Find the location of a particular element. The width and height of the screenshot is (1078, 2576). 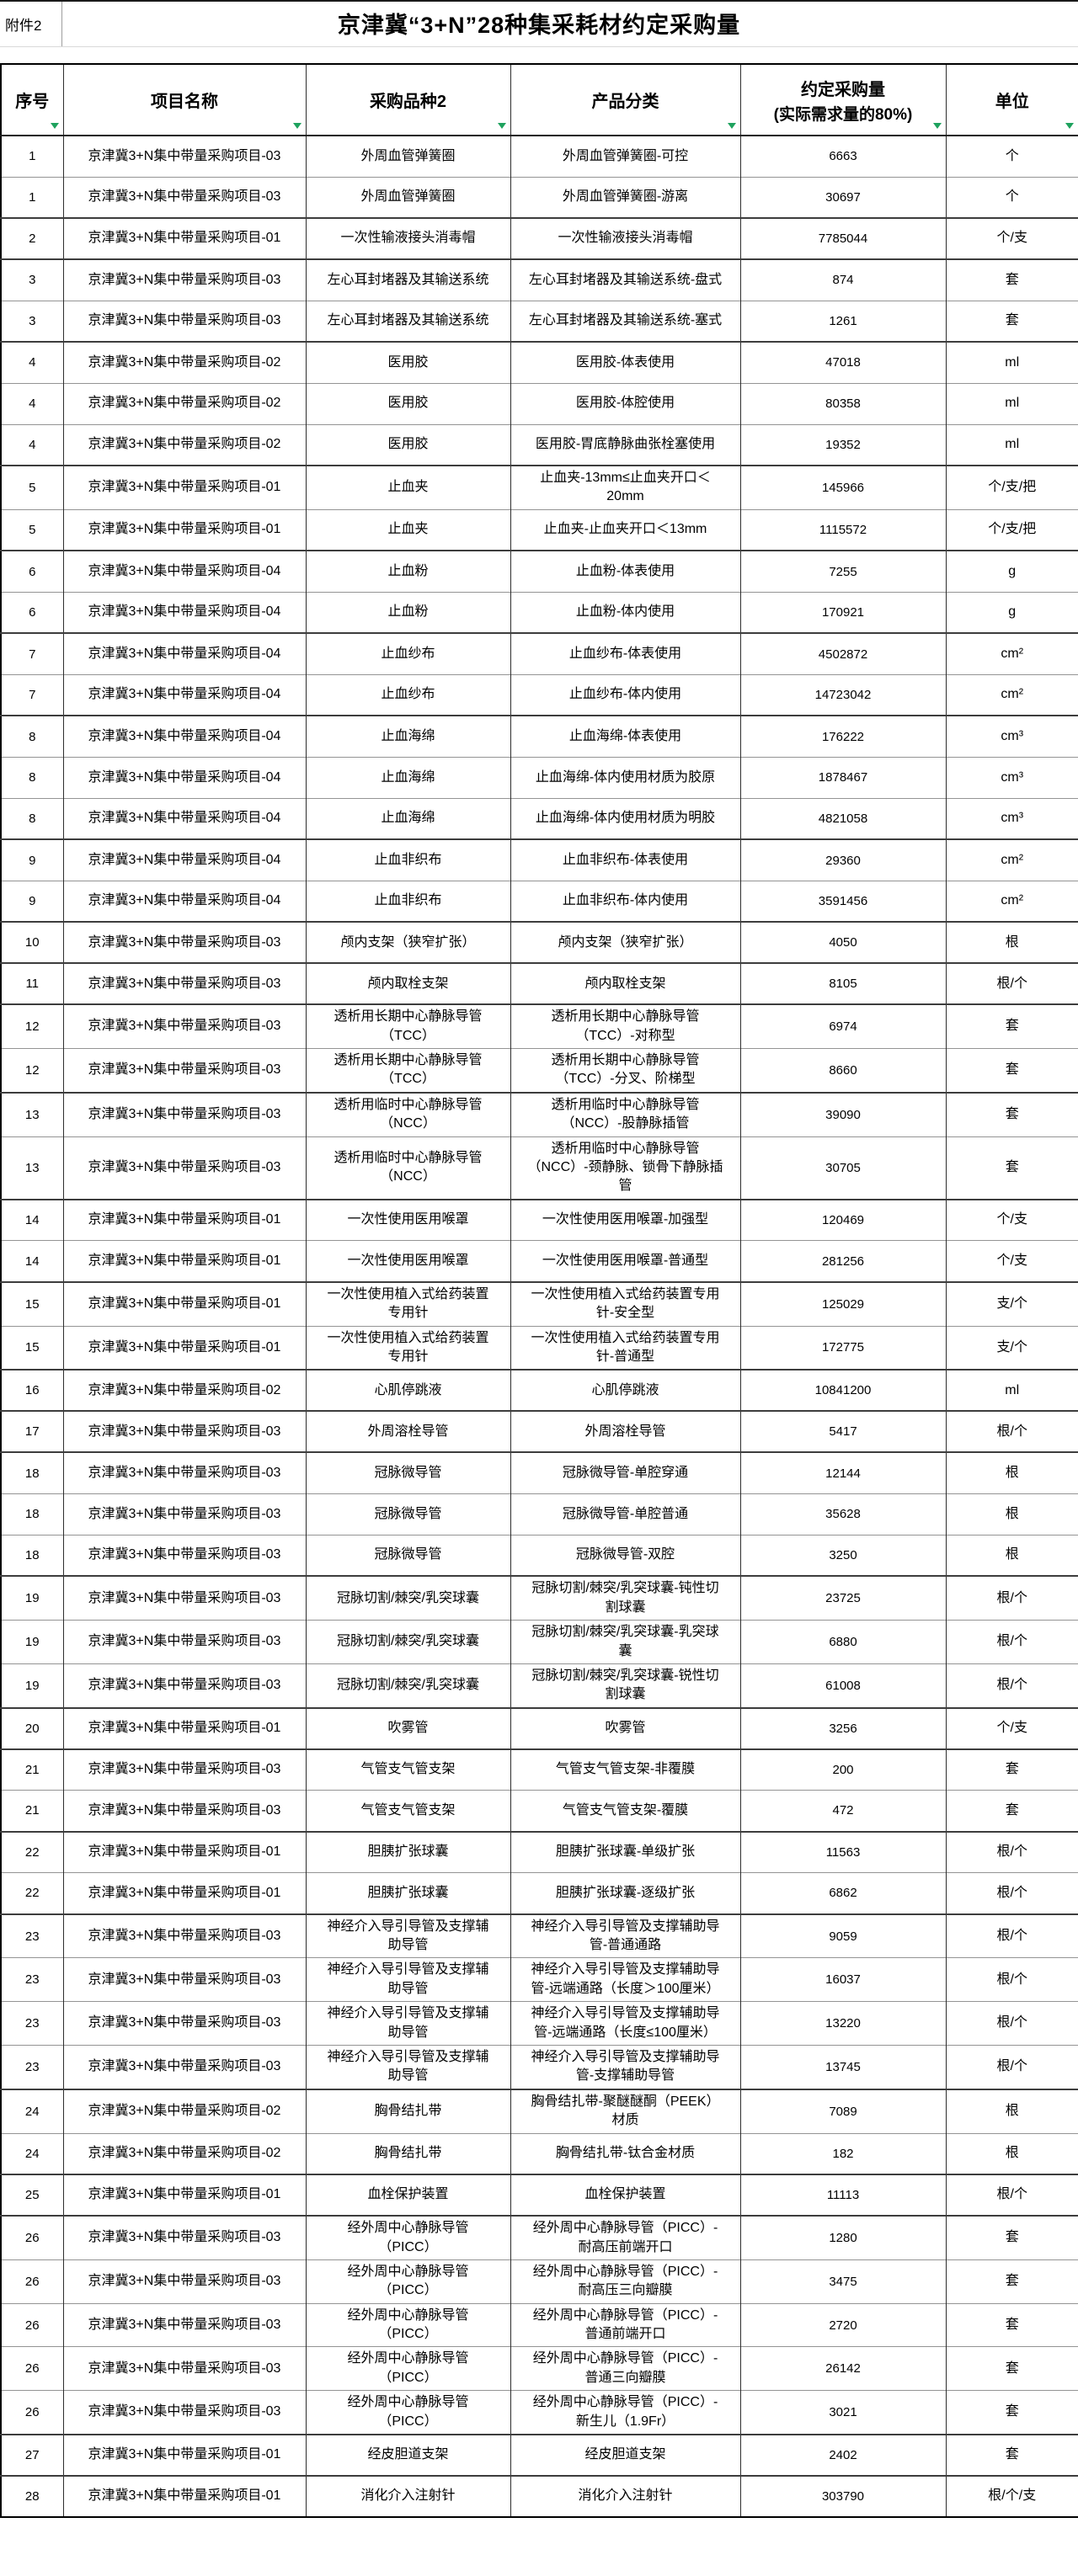

category-cell: 止血粉-体内使用 is located at coordinates (625, 612).